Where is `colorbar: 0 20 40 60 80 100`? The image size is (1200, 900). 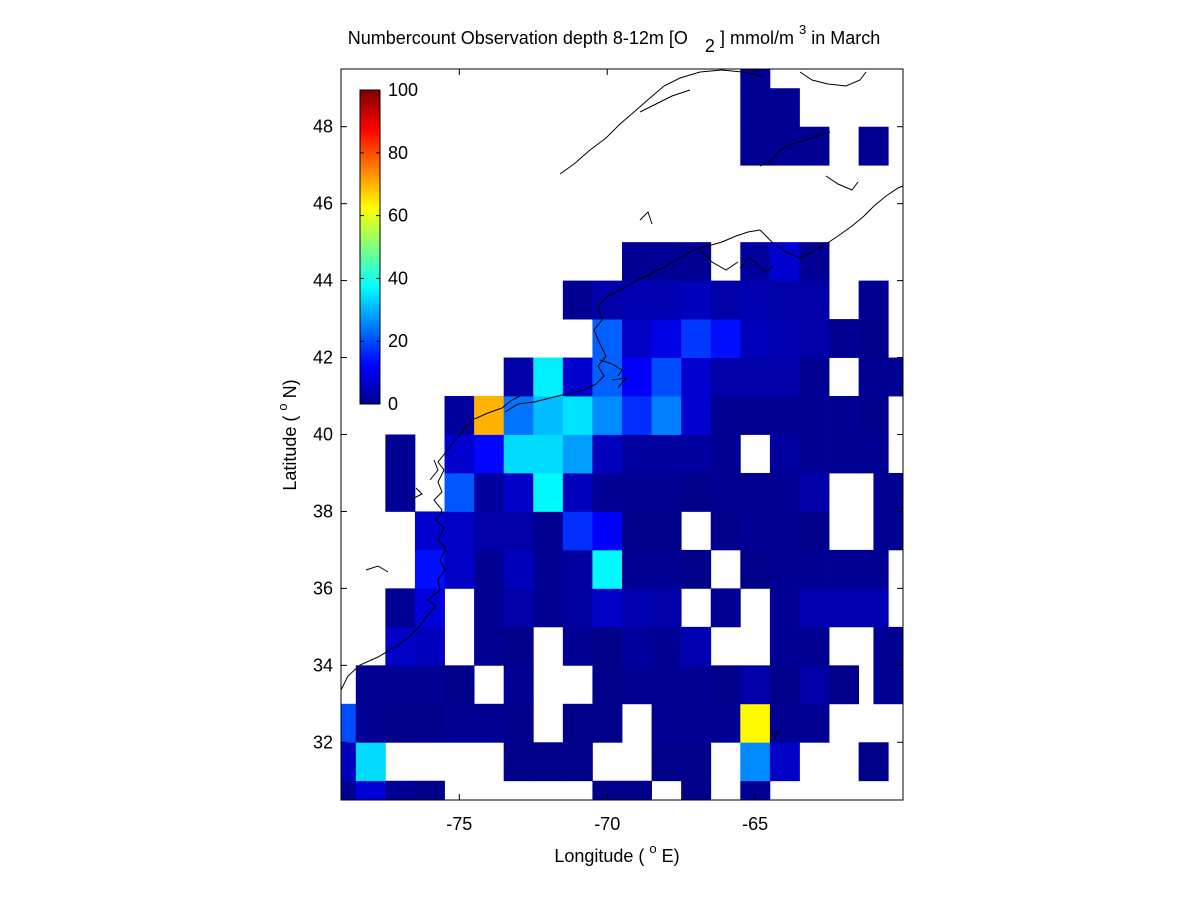 colorbar: 0 20 40 60 80 100 is located at coordinates (388, 247).